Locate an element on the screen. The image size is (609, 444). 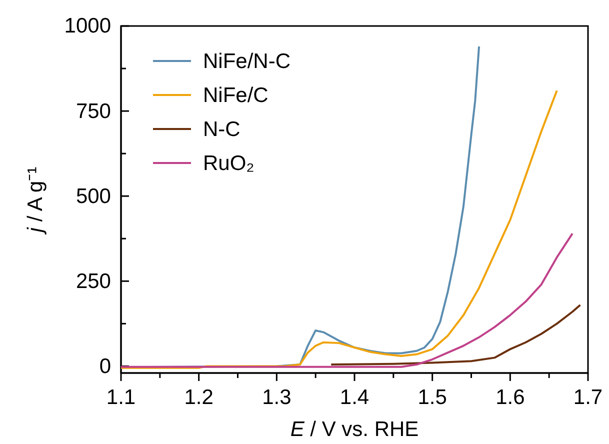
y-tick-label: 750 is located at coordinates (93, 111).